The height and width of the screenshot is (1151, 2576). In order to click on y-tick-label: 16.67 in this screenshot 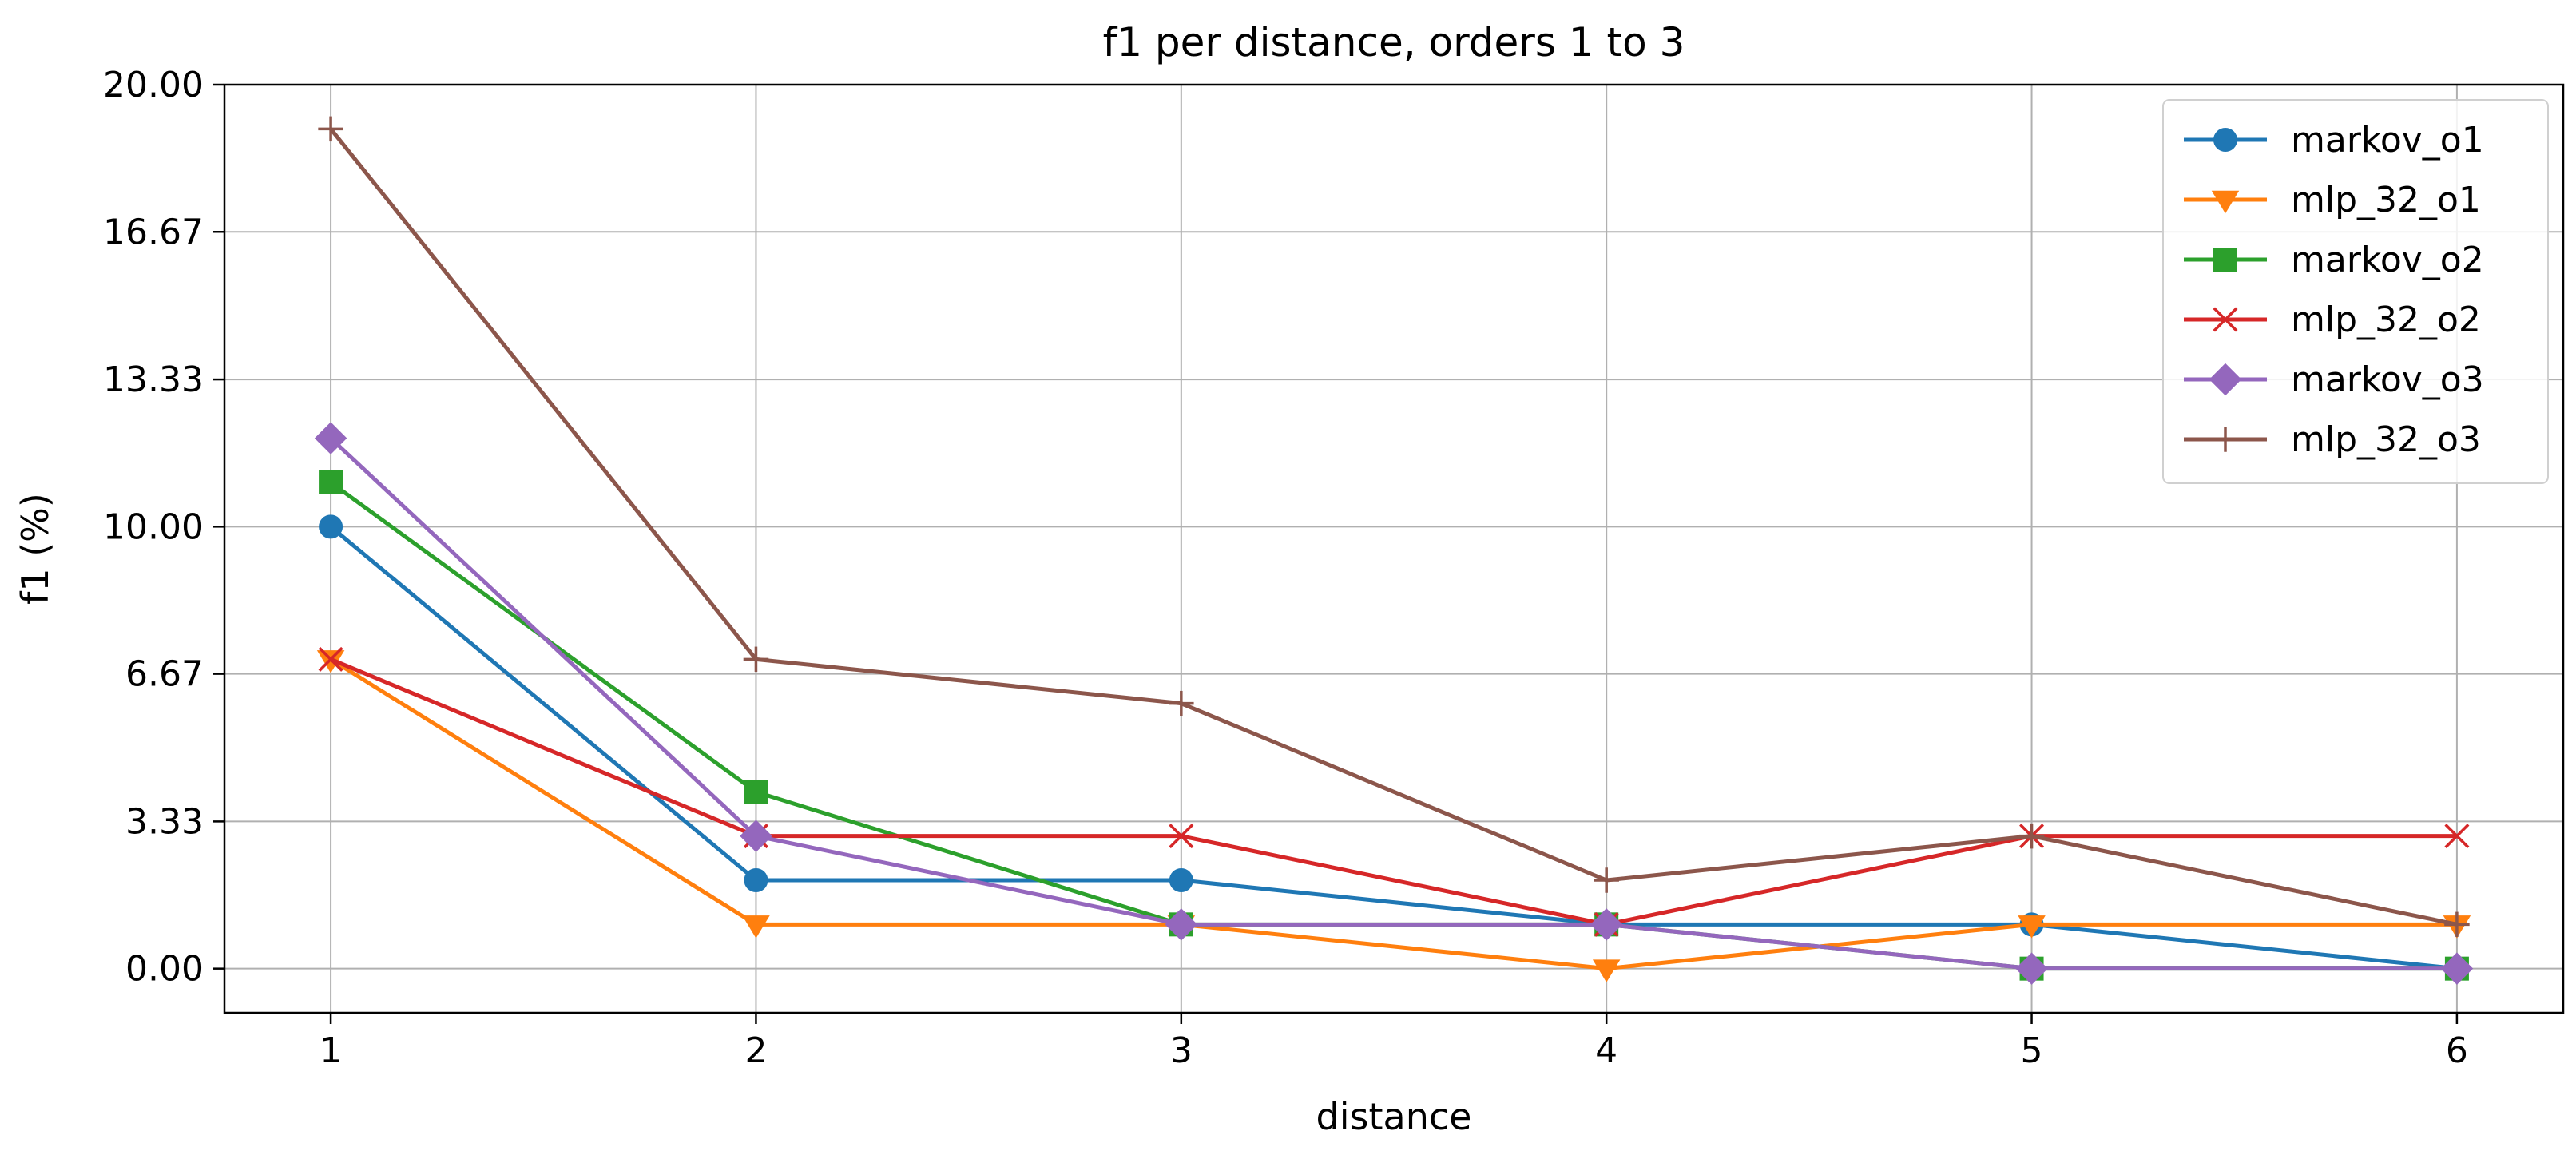, I will do `click(153, 232)`.